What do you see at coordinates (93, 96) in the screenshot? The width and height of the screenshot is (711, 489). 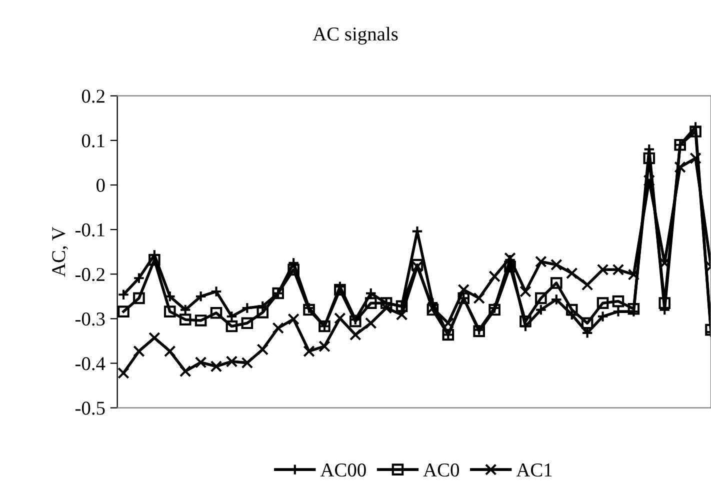 I see `y-tick-label: 0.2` at bounding box center [93, 96].